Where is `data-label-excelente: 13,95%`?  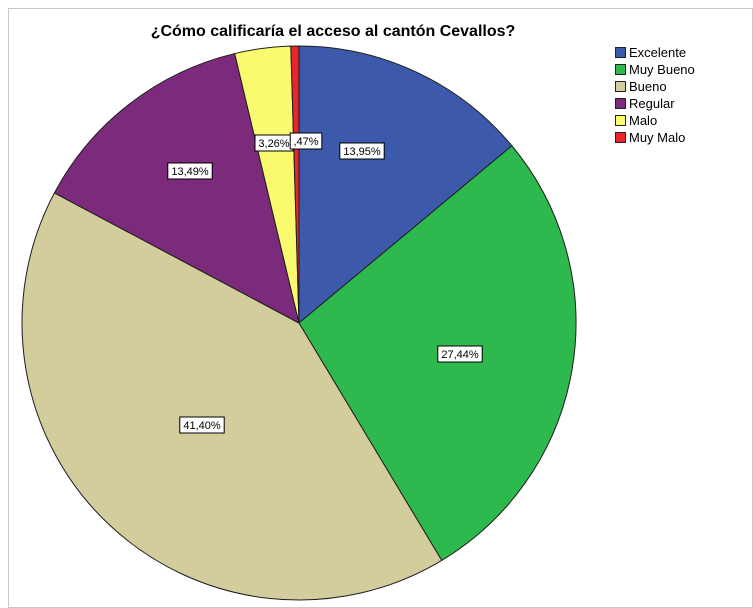
data-label-excelente: 13,95% is located at coordinates (362, 151).